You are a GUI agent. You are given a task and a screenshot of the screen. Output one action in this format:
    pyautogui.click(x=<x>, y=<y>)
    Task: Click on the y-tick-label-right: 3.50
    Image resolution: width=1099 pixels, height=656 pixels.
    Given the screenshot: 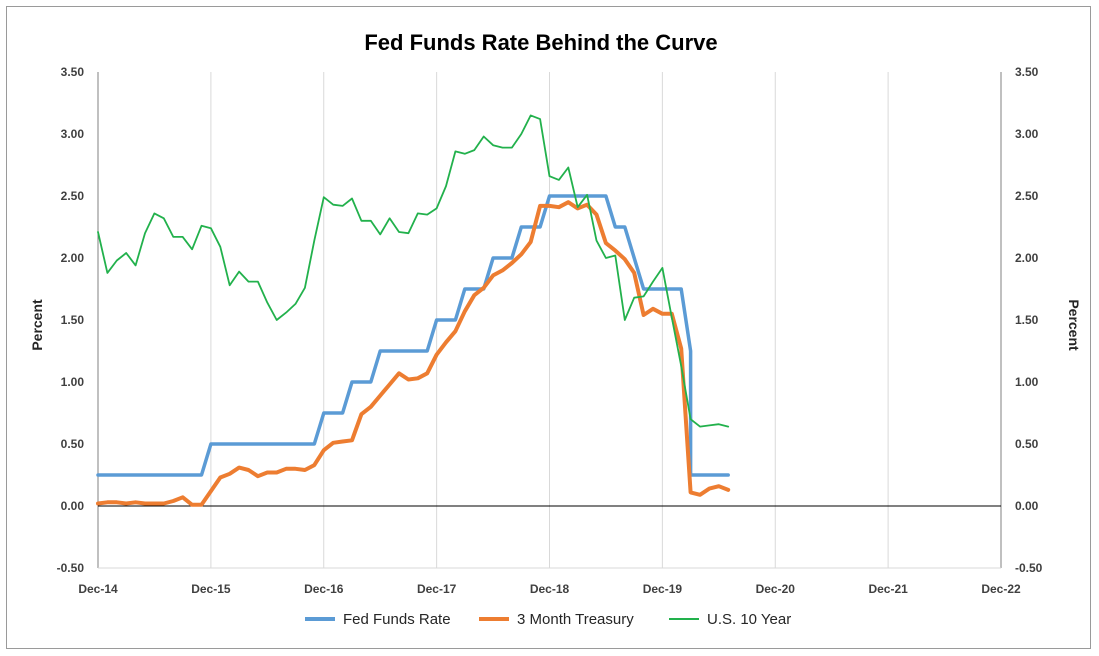 What is the action you would take?
    pyautogui.click(x=1027, y=72)
    